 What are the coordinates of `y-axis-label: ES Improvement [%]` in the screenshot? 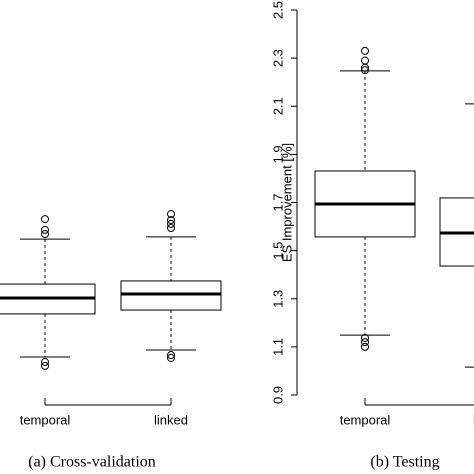 It's located at (286, 202).